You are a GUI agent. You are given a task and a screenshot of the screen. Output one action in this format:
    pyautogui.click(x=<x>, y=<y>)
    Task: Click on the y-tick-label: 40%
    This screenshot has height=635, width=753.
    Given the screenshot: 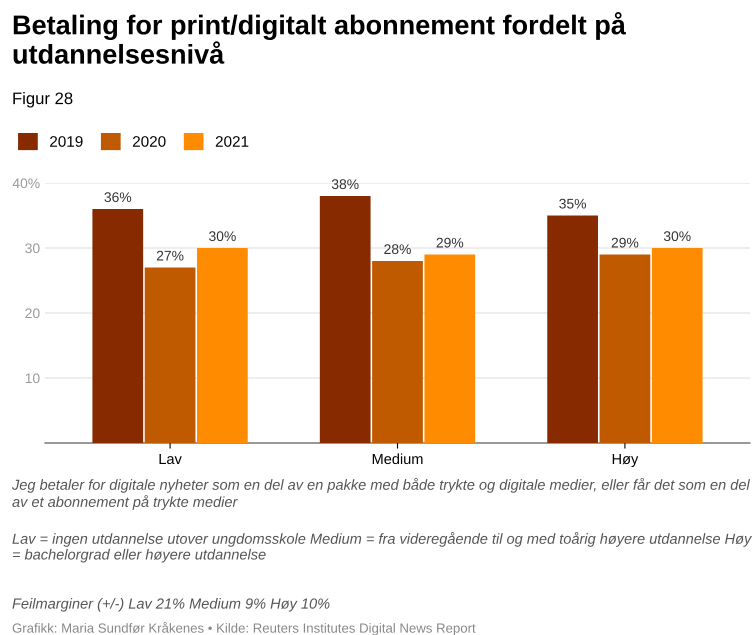 What is the action you would take?
    pyautogui.click(x=26, y=183)
    